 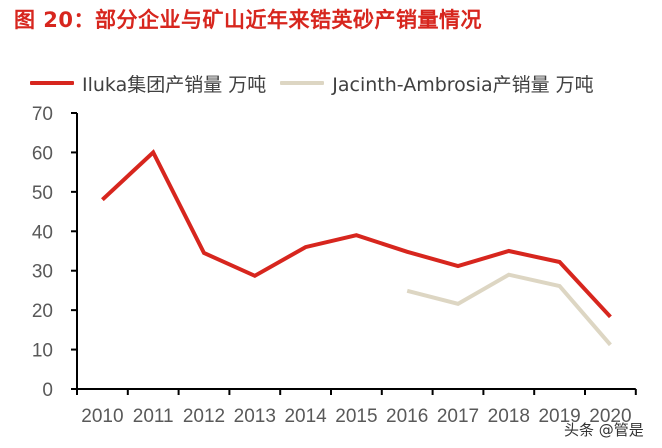 What do you see at coordinates (52, 83) in the screenshot?
I see `legend-swatch-iluka` at bounding box center [52, 83].